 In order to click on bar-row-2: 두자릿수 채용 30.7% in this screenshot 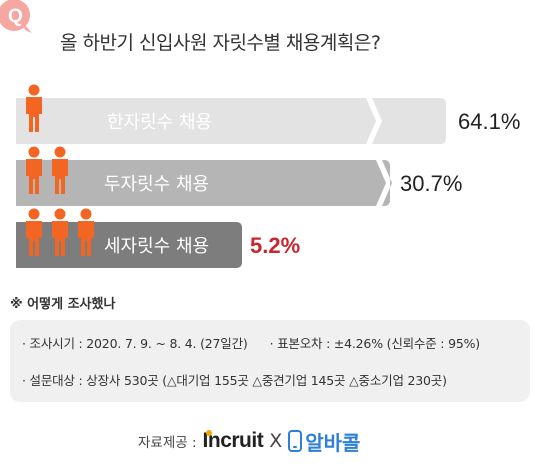, I will do `click(239, 176)`.